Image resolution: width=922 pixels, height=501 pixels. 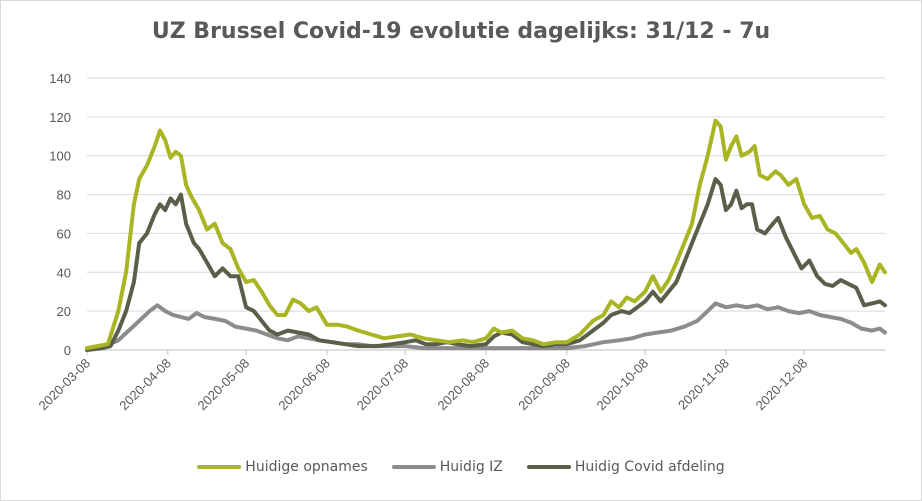 I want to click on x-tick-label: 2020-07-08, so click(x=383, y=385).